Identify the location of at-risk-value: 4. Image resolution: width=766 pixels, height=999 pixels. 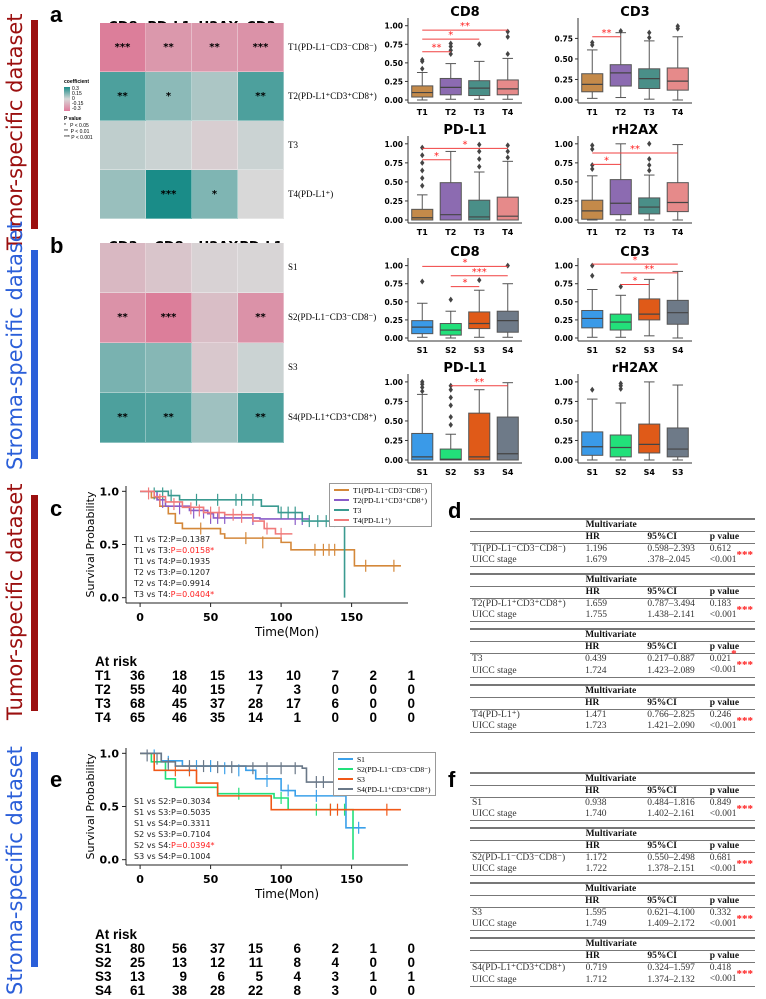
(335, 962).